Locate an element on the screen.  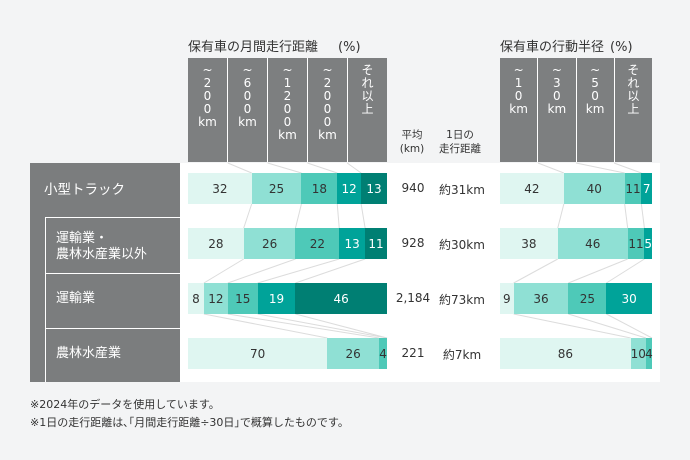
mileage-title: 保有車の月間走行距離 (%) is located at coordinates (274, 45).